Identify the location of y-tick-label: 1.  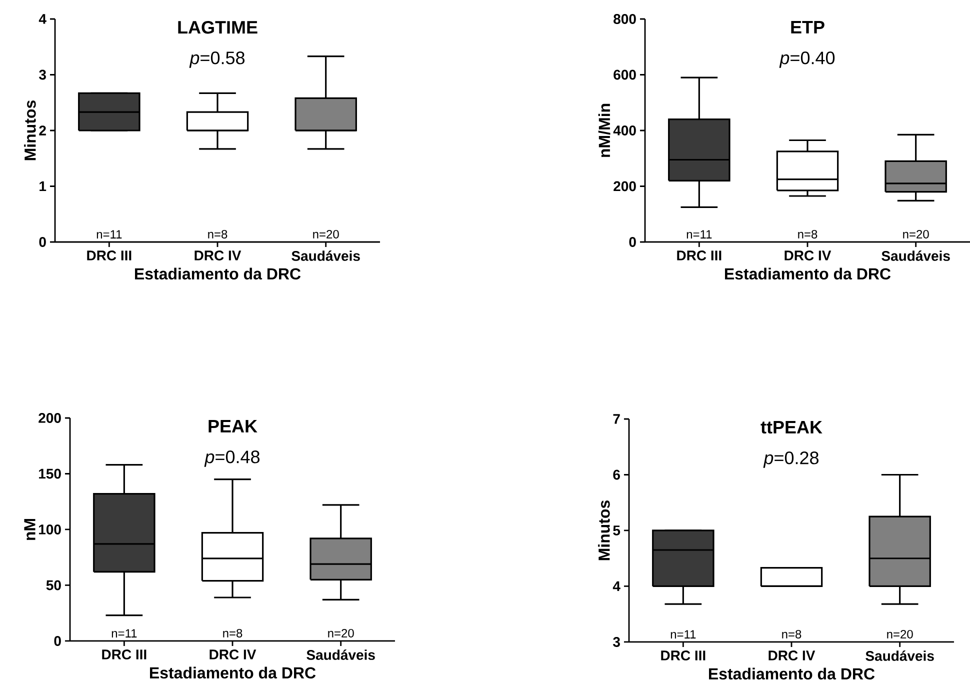
(43, 186).